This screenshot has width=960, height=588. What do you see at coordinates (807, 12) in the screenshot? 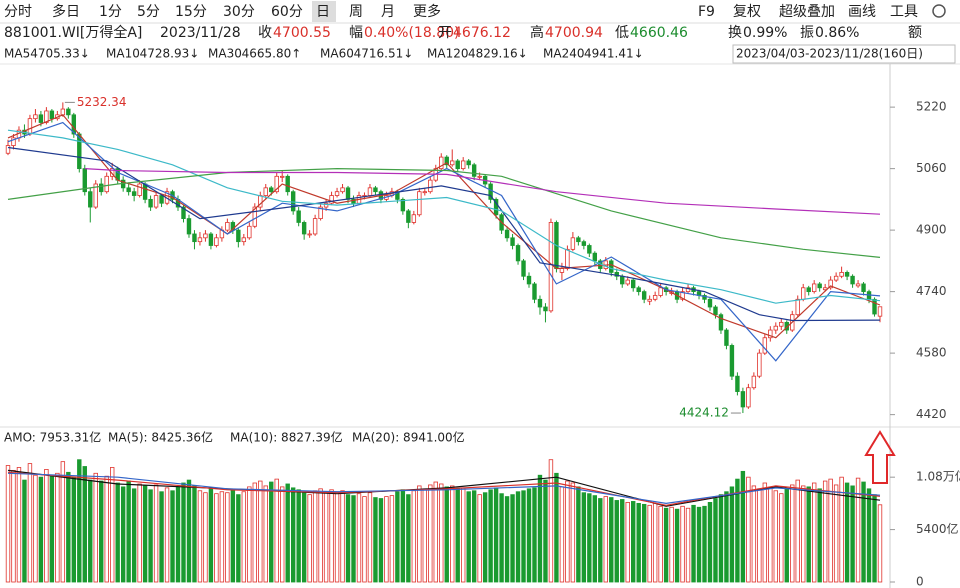
I see `tool-button: 超级叠加` at bounding box center [807, 12].